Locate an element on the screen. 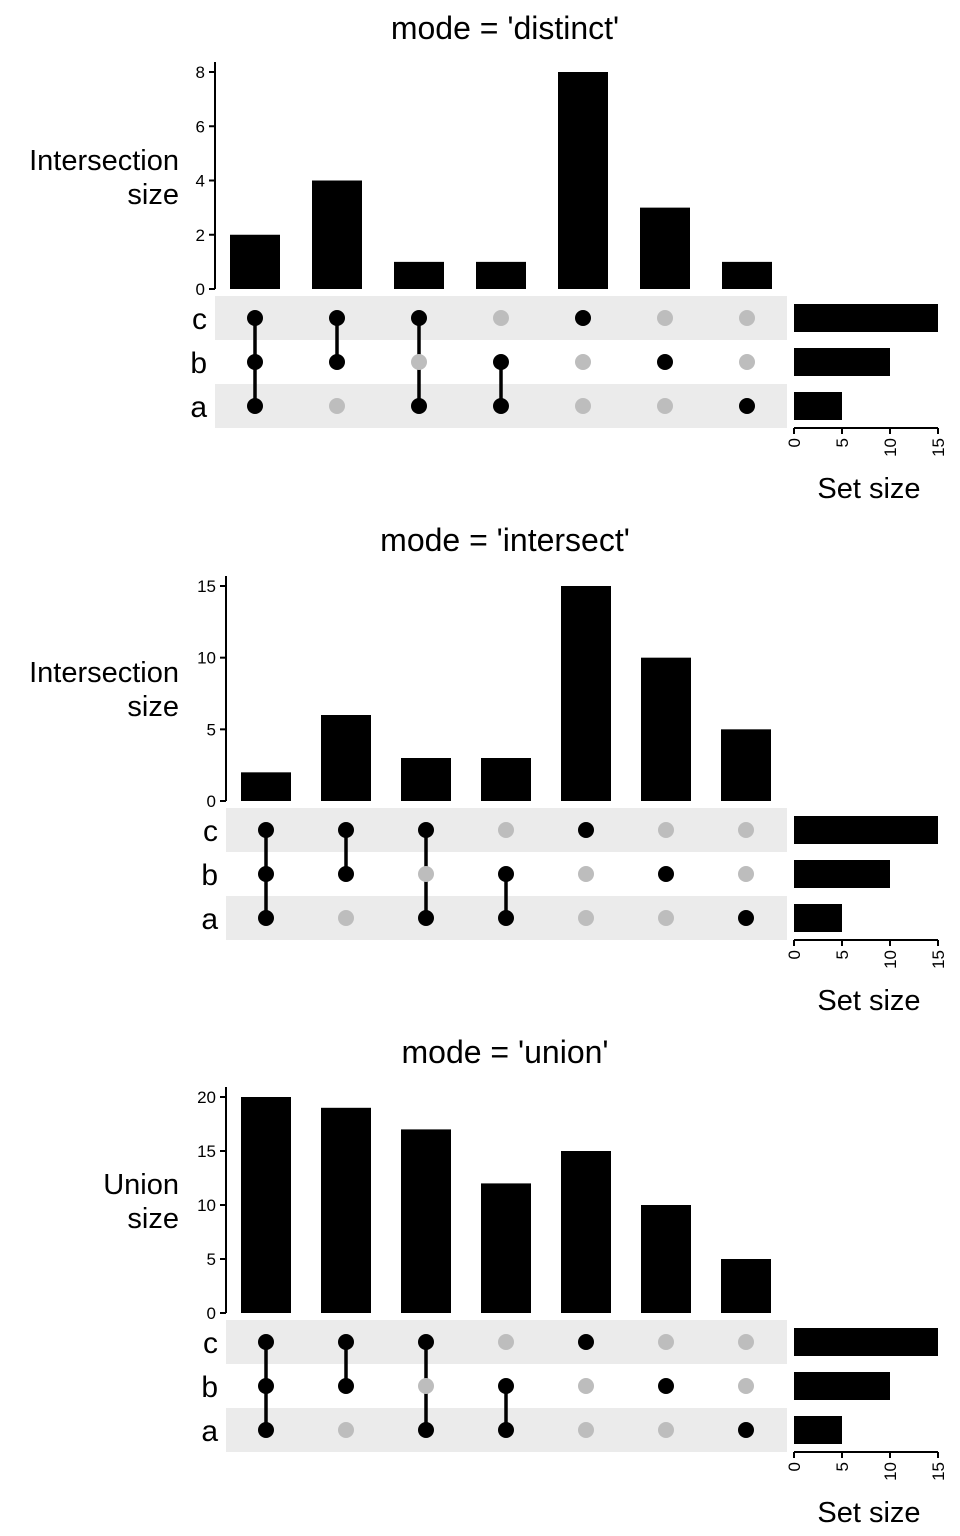  chart-title: mode = 'intersect' is located at coordinates (505, 540).